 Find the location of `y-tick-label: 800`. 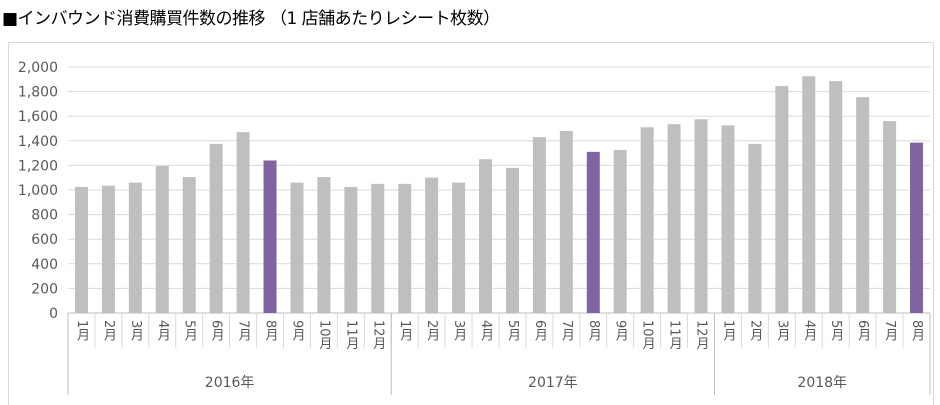

y-tick-label: 800 is located at coordinates (44, 216).